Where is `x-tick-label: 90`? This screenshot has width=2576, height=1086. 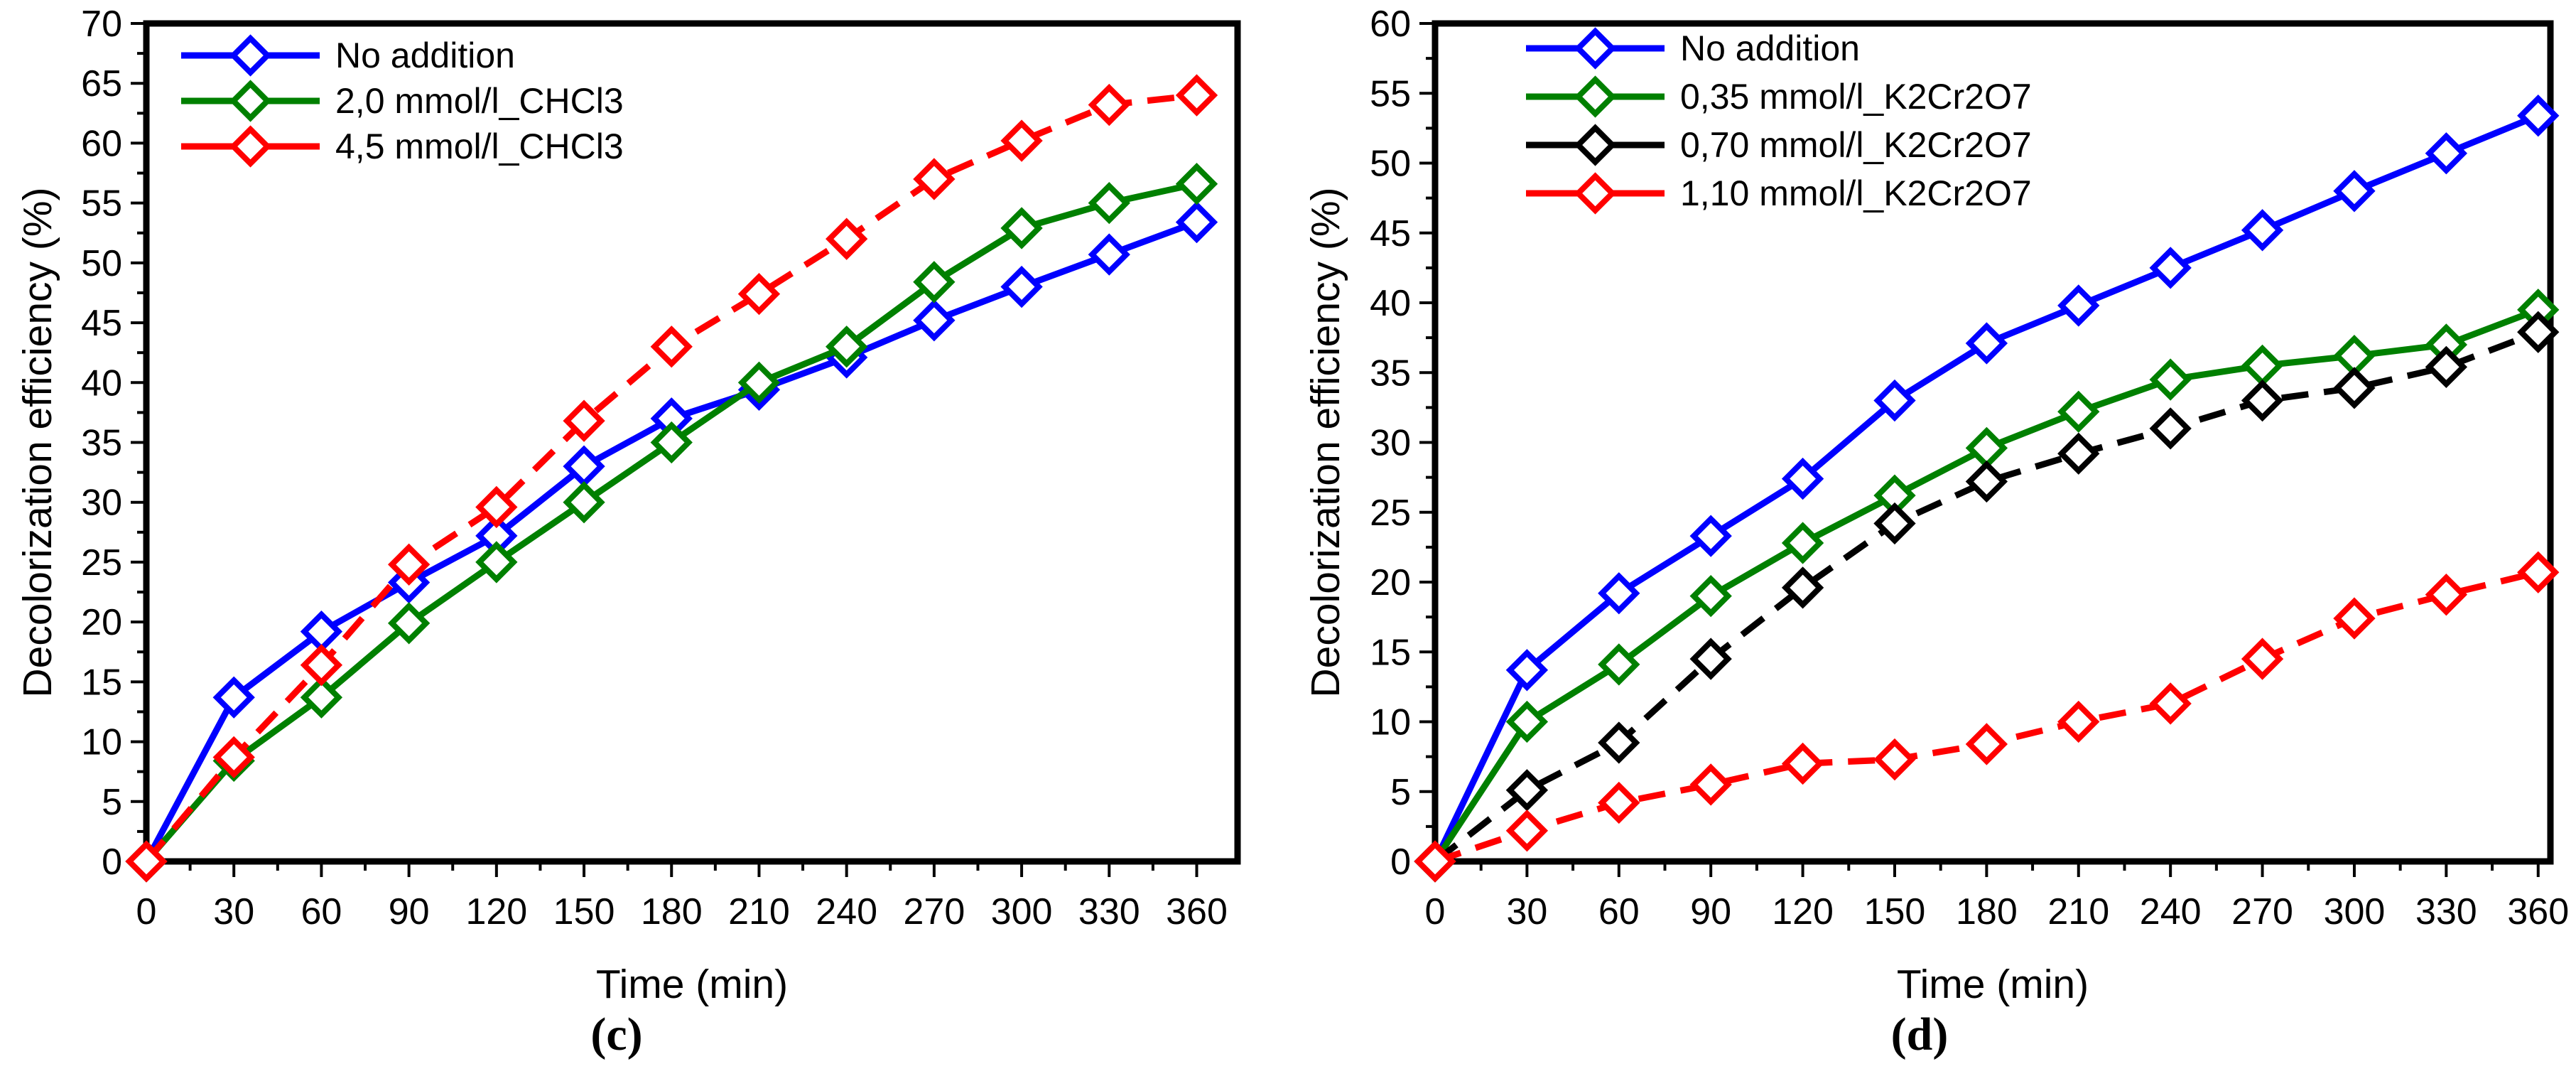 x-tick-label: 90 is located at coordinates (409, 911).